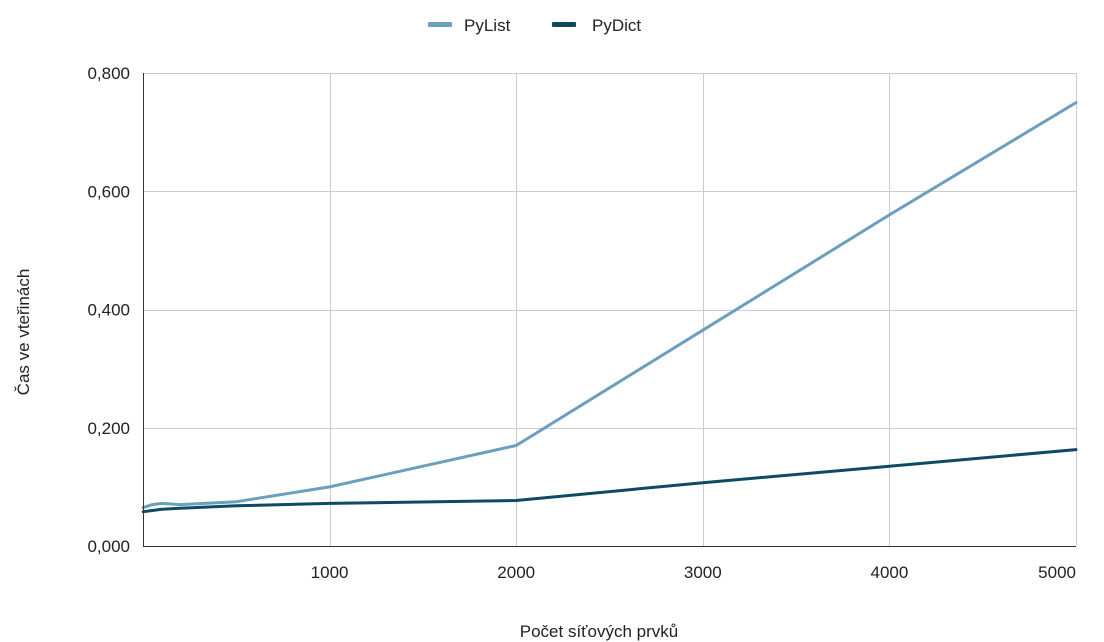 The height and width of the screenshot is (642, 1104). I want to click on x-tick-label: 4000, so click(889, 572).